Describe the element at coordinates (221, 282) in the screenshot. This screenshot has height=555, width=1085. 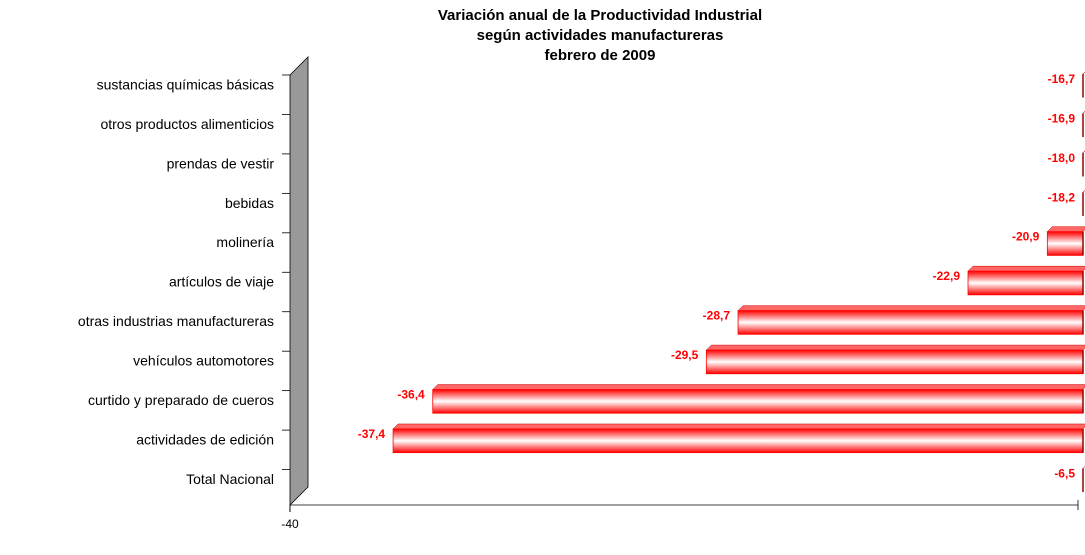
I see `y-tick-label: artículos de viaje` at that location.